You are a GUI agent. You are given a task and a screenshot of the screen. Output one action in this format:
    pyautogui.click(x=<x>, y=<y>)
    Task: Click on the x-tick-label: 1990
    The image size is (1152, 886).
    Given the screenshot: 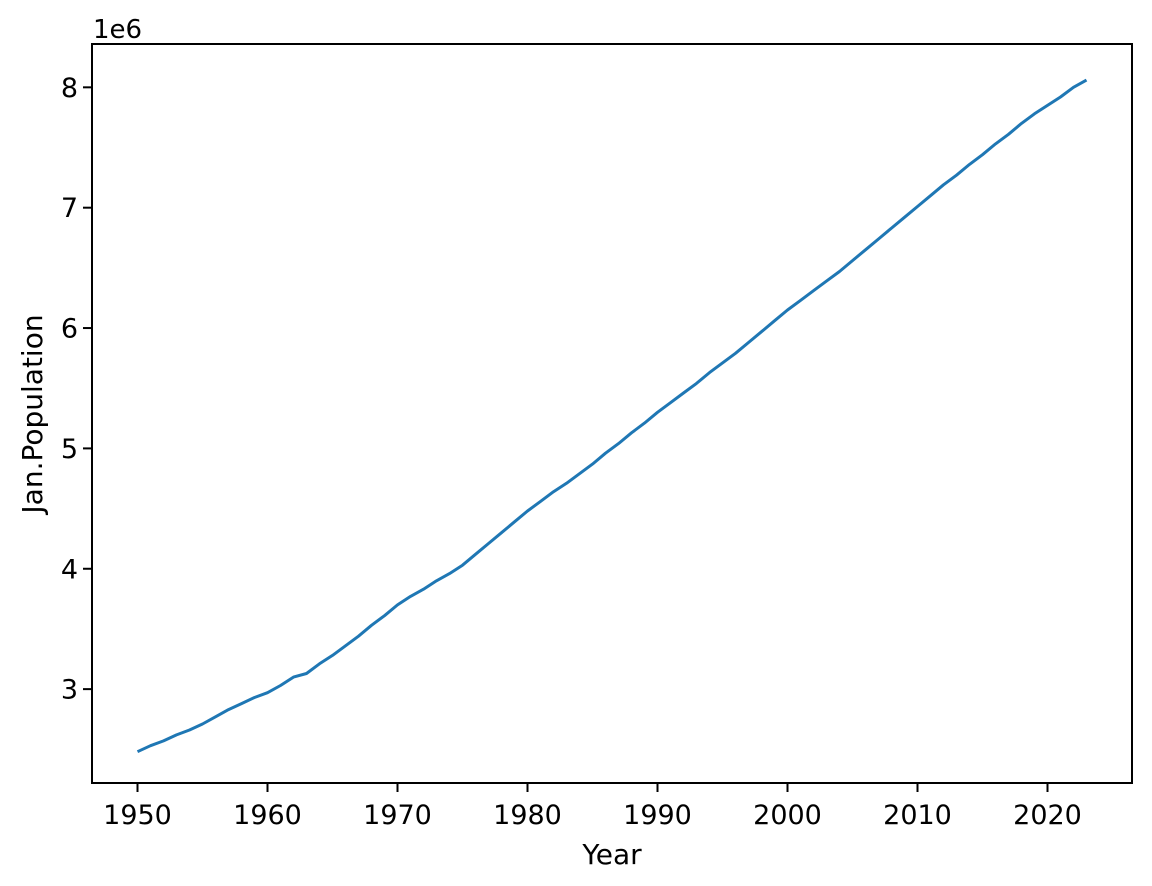 What is the action you would take?
    pyautogui.click(x=657, y=815)
    